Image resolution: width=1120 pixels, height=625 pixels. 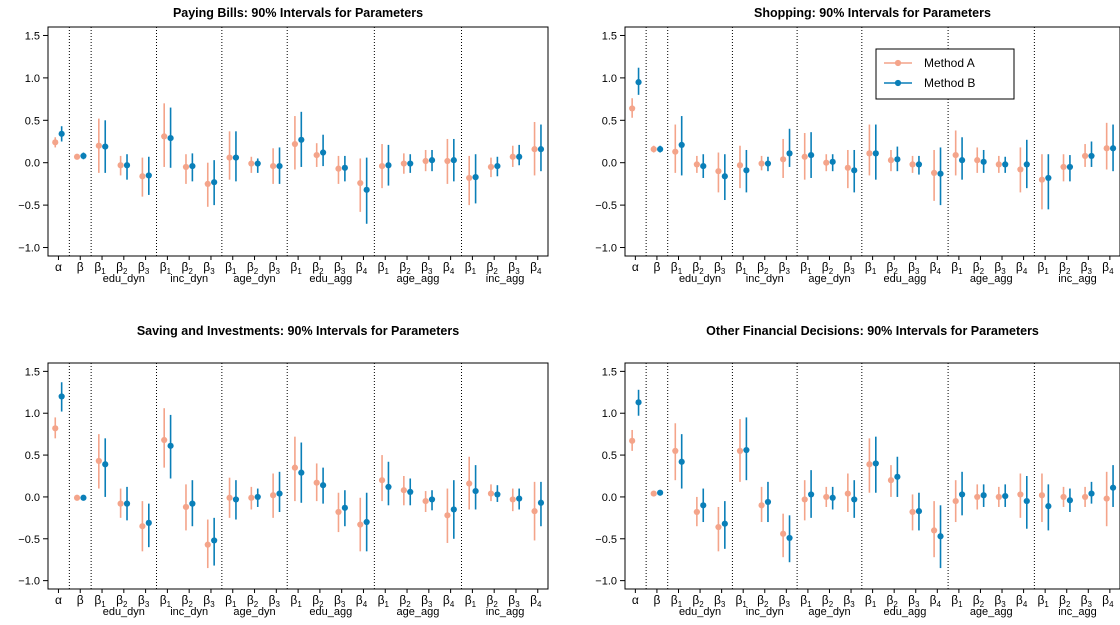 I want to click on x-tick-label: α, so click(x=58, y=267).